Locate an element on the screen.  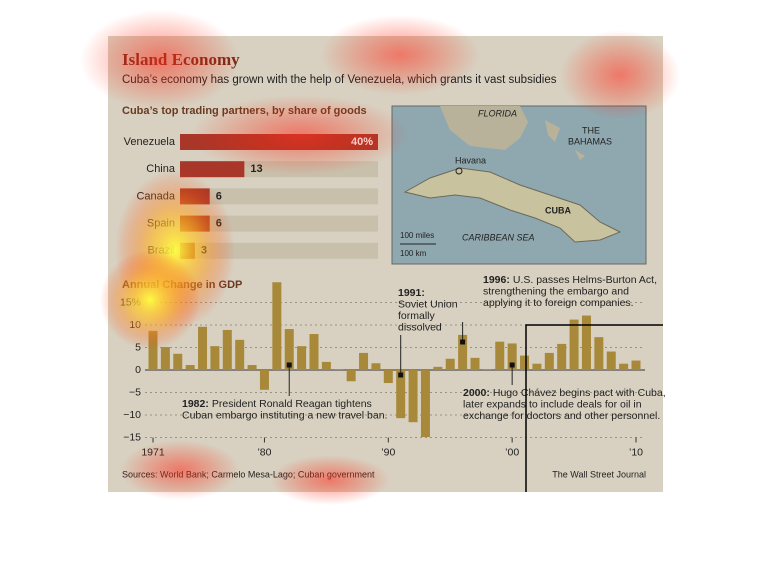
annotation-line: applying it to foreign companies. is located at coordinates (558, 303).